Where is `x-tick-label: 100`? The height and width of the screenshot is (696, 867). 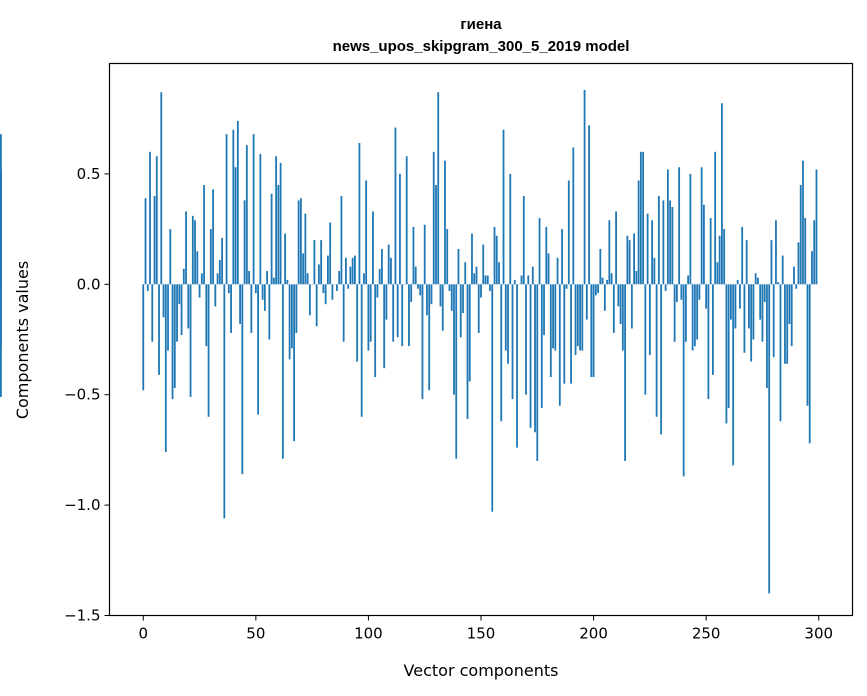
x-tick-label: 100 is located at coordinates (368, 634).